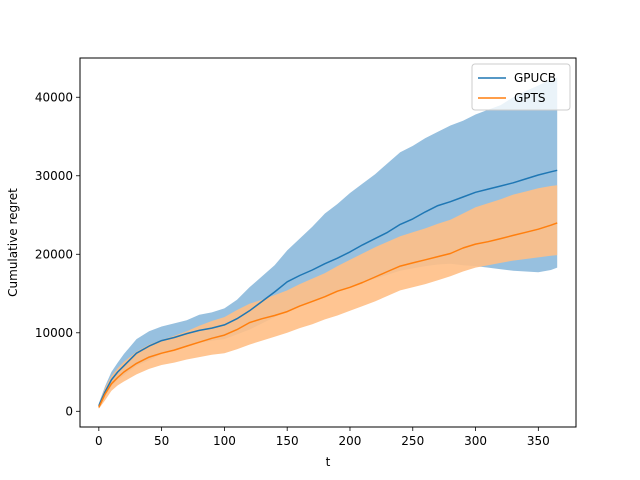  Describe the element at coordinates (322, 437) in the screenshot. I see `x-axis-ticks: 0 50 100 150 200 250 300 350` at that location.